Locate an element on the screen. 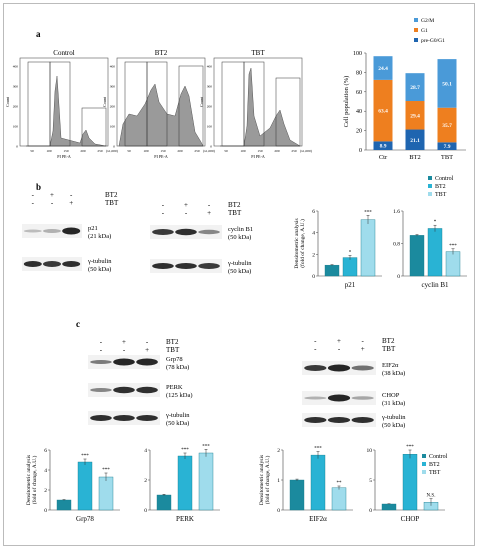 The height and width of the screenshot is (550, 479). y-label-line1: Densitometric analysis is located at coordinates (297, 243).